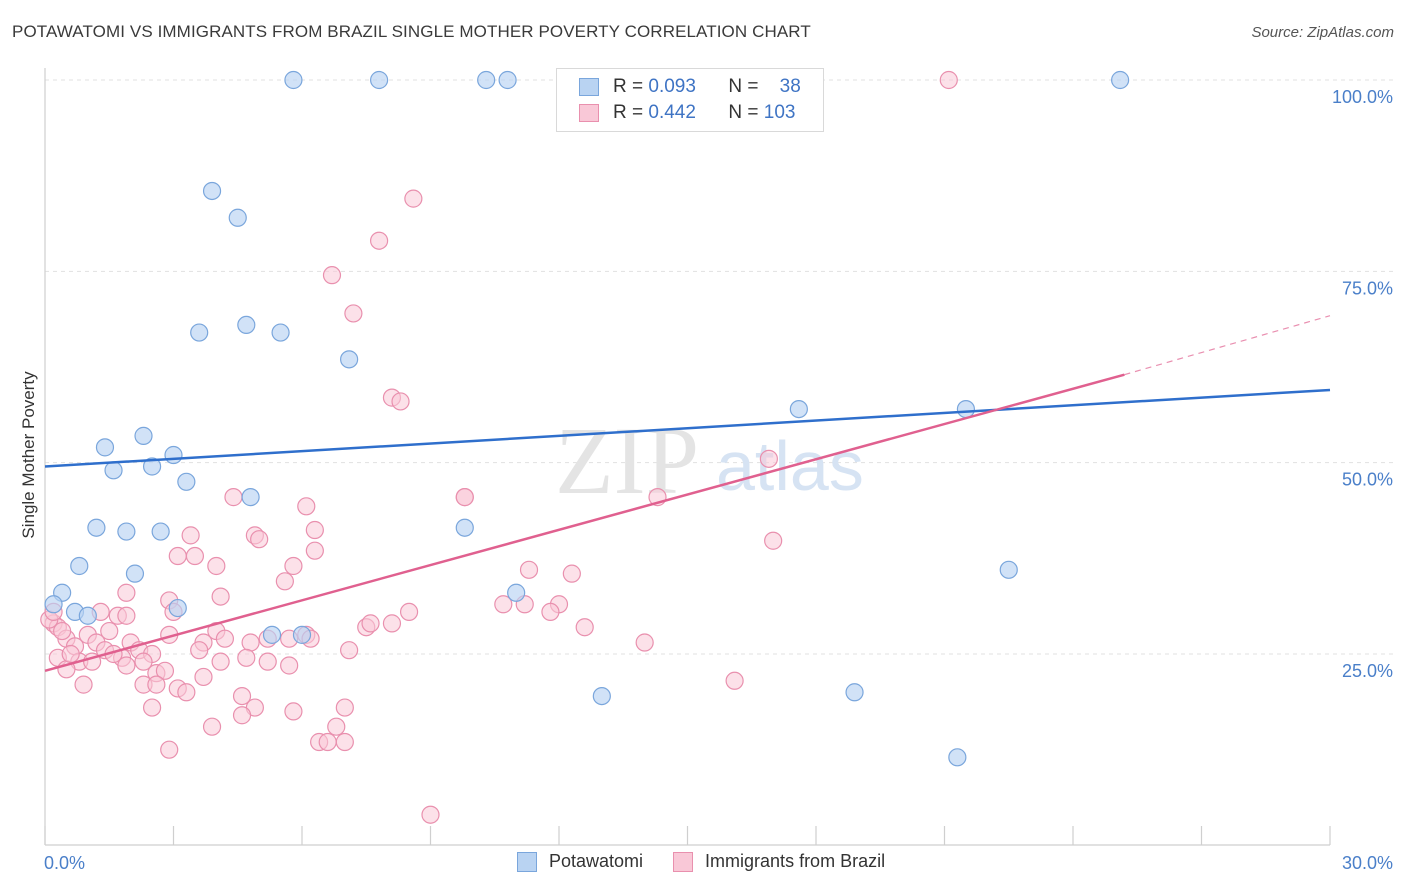 The height and width of the screenshot is (892, 1406). What do you see at coordinates (795, 861) in the screenshot?
I see `bottom-legend-label: Immigrants from Brazil` at bounding box center [795, 861].